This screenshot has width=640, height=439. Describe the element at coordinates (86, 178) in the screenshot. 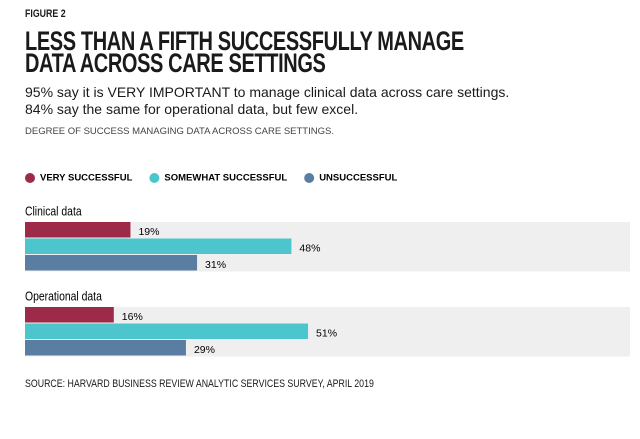

I see `legend-label: VERY SUCCESSFUL` at that location.